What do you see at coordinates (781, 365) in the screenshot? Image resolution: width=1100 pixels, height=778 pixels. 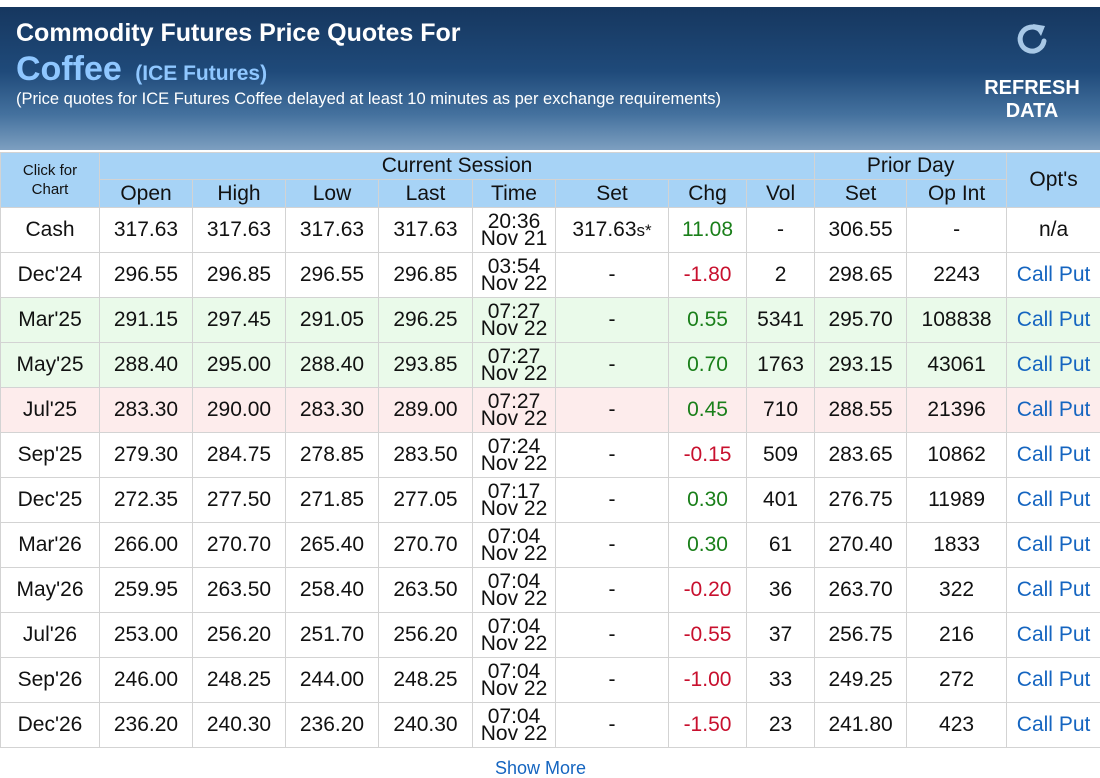 I see `volume-cell: 1763` at bounding box center [781, 365].